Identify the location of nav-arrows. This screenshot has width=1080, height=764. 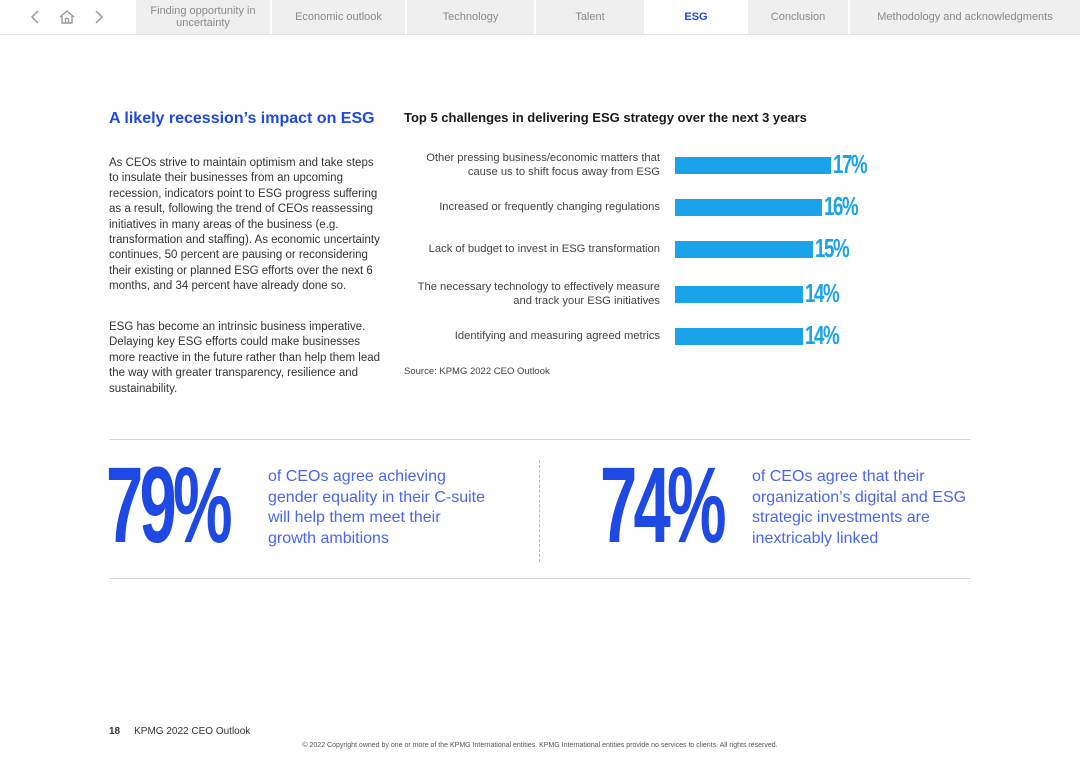
(67, 17).